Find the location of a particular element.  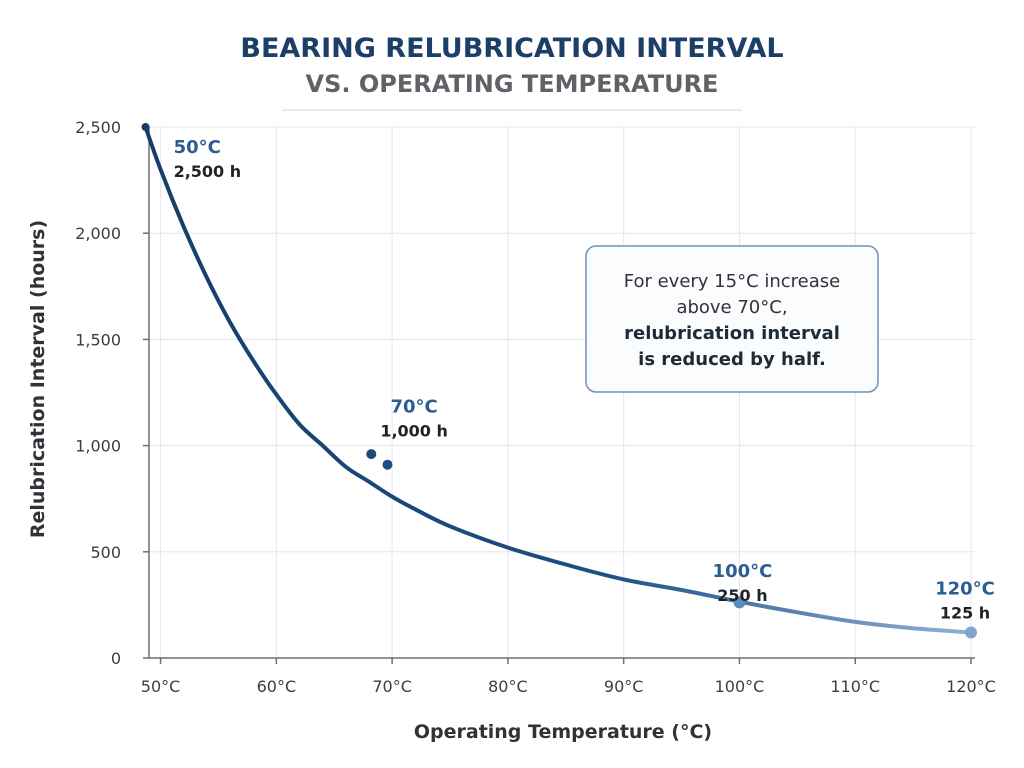

x-tick-label: 100°C is located at coordinates (740, 686).